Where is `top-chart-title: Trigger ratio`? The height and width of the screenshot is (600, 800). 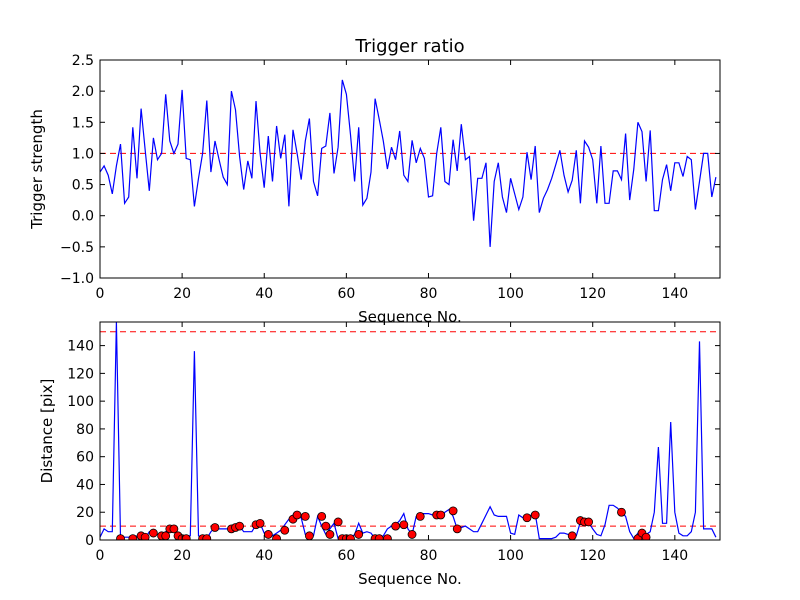 top-chart-title: Trigger ratio is located at coordinates (409, 46).